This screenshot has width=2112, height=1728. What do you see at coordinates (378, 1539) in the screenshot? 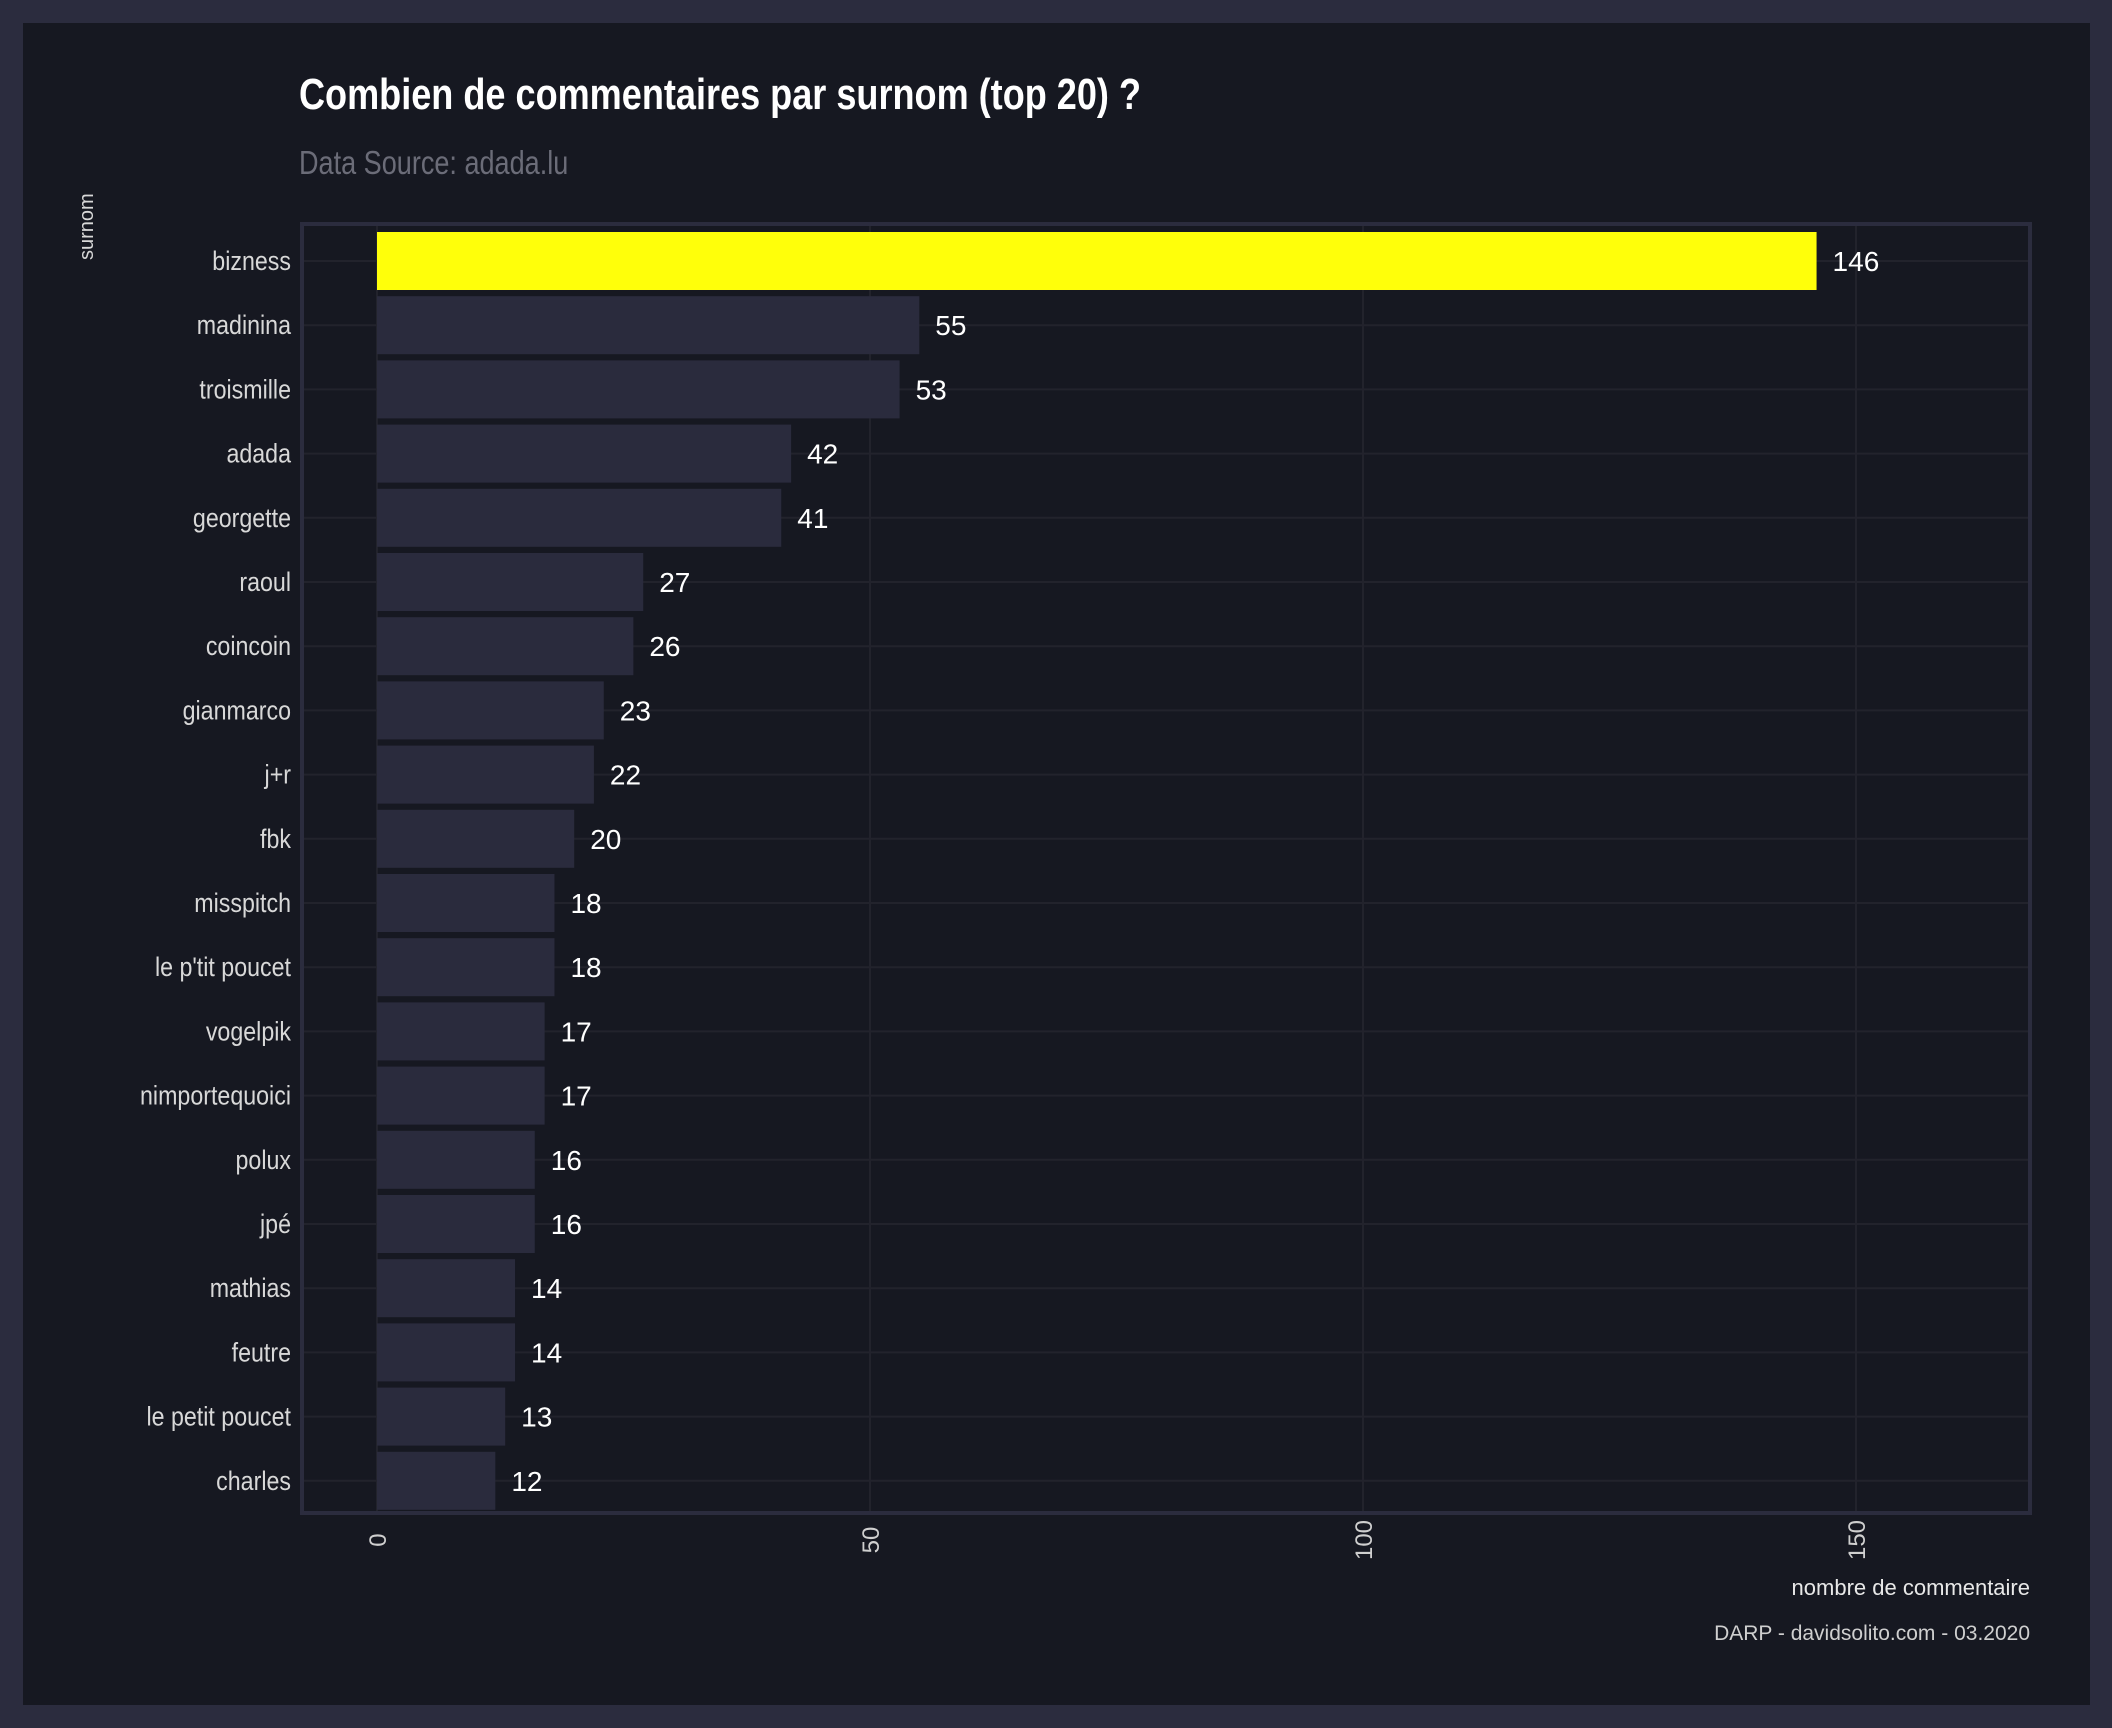
I see `x-tick-label: 0` at bounding box center [378, 1539].